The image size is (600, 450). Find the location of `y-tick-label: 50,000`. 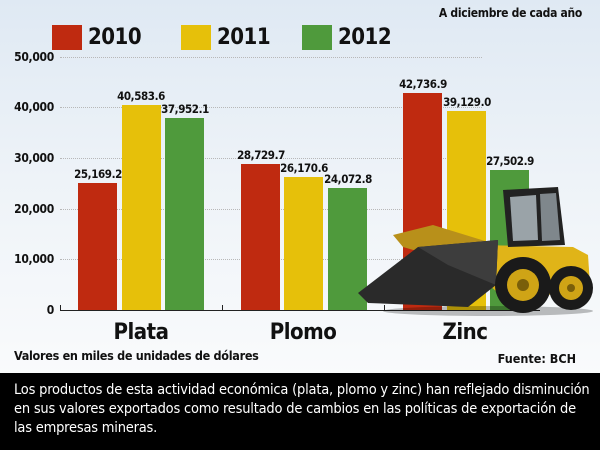

y-tick-label: 50,000 is located at coordinates (34, 57).